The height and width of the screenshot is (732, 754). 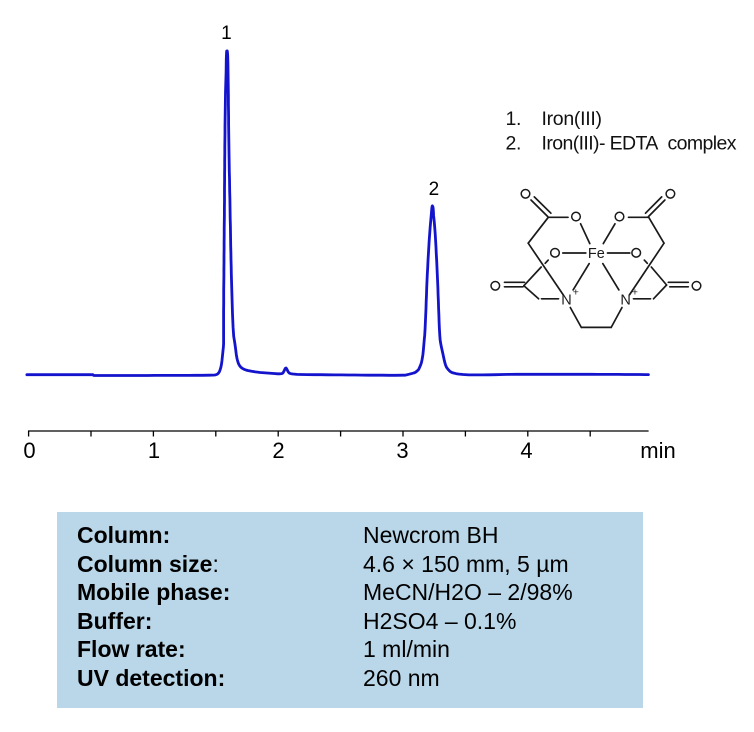 What do you see at coordinates (572, 119) in the screenshot?
I see `svg-text: Iron(III)` at bounding box center [572, 119].